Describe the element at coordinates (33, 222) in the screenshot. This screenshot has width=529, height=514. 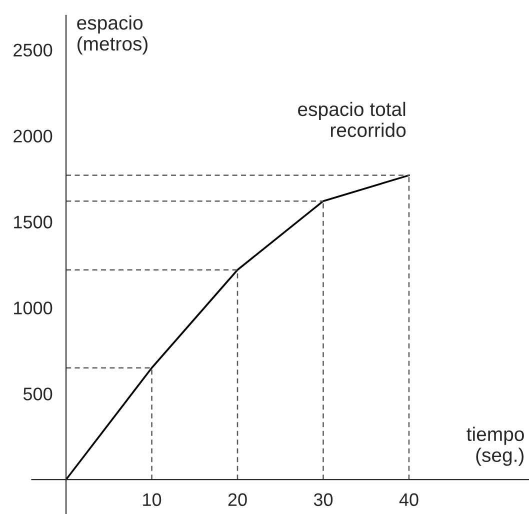
I see `y-tick-label: 1500` at that location.